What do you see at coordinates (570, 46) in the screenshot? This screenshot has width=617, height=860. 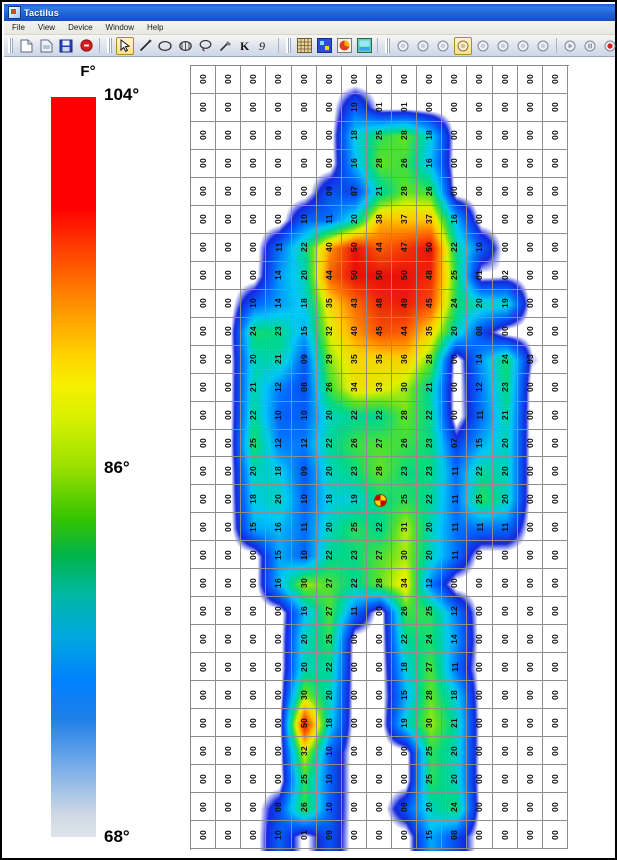 I see `play-icon` at bounding box center [570, 46].